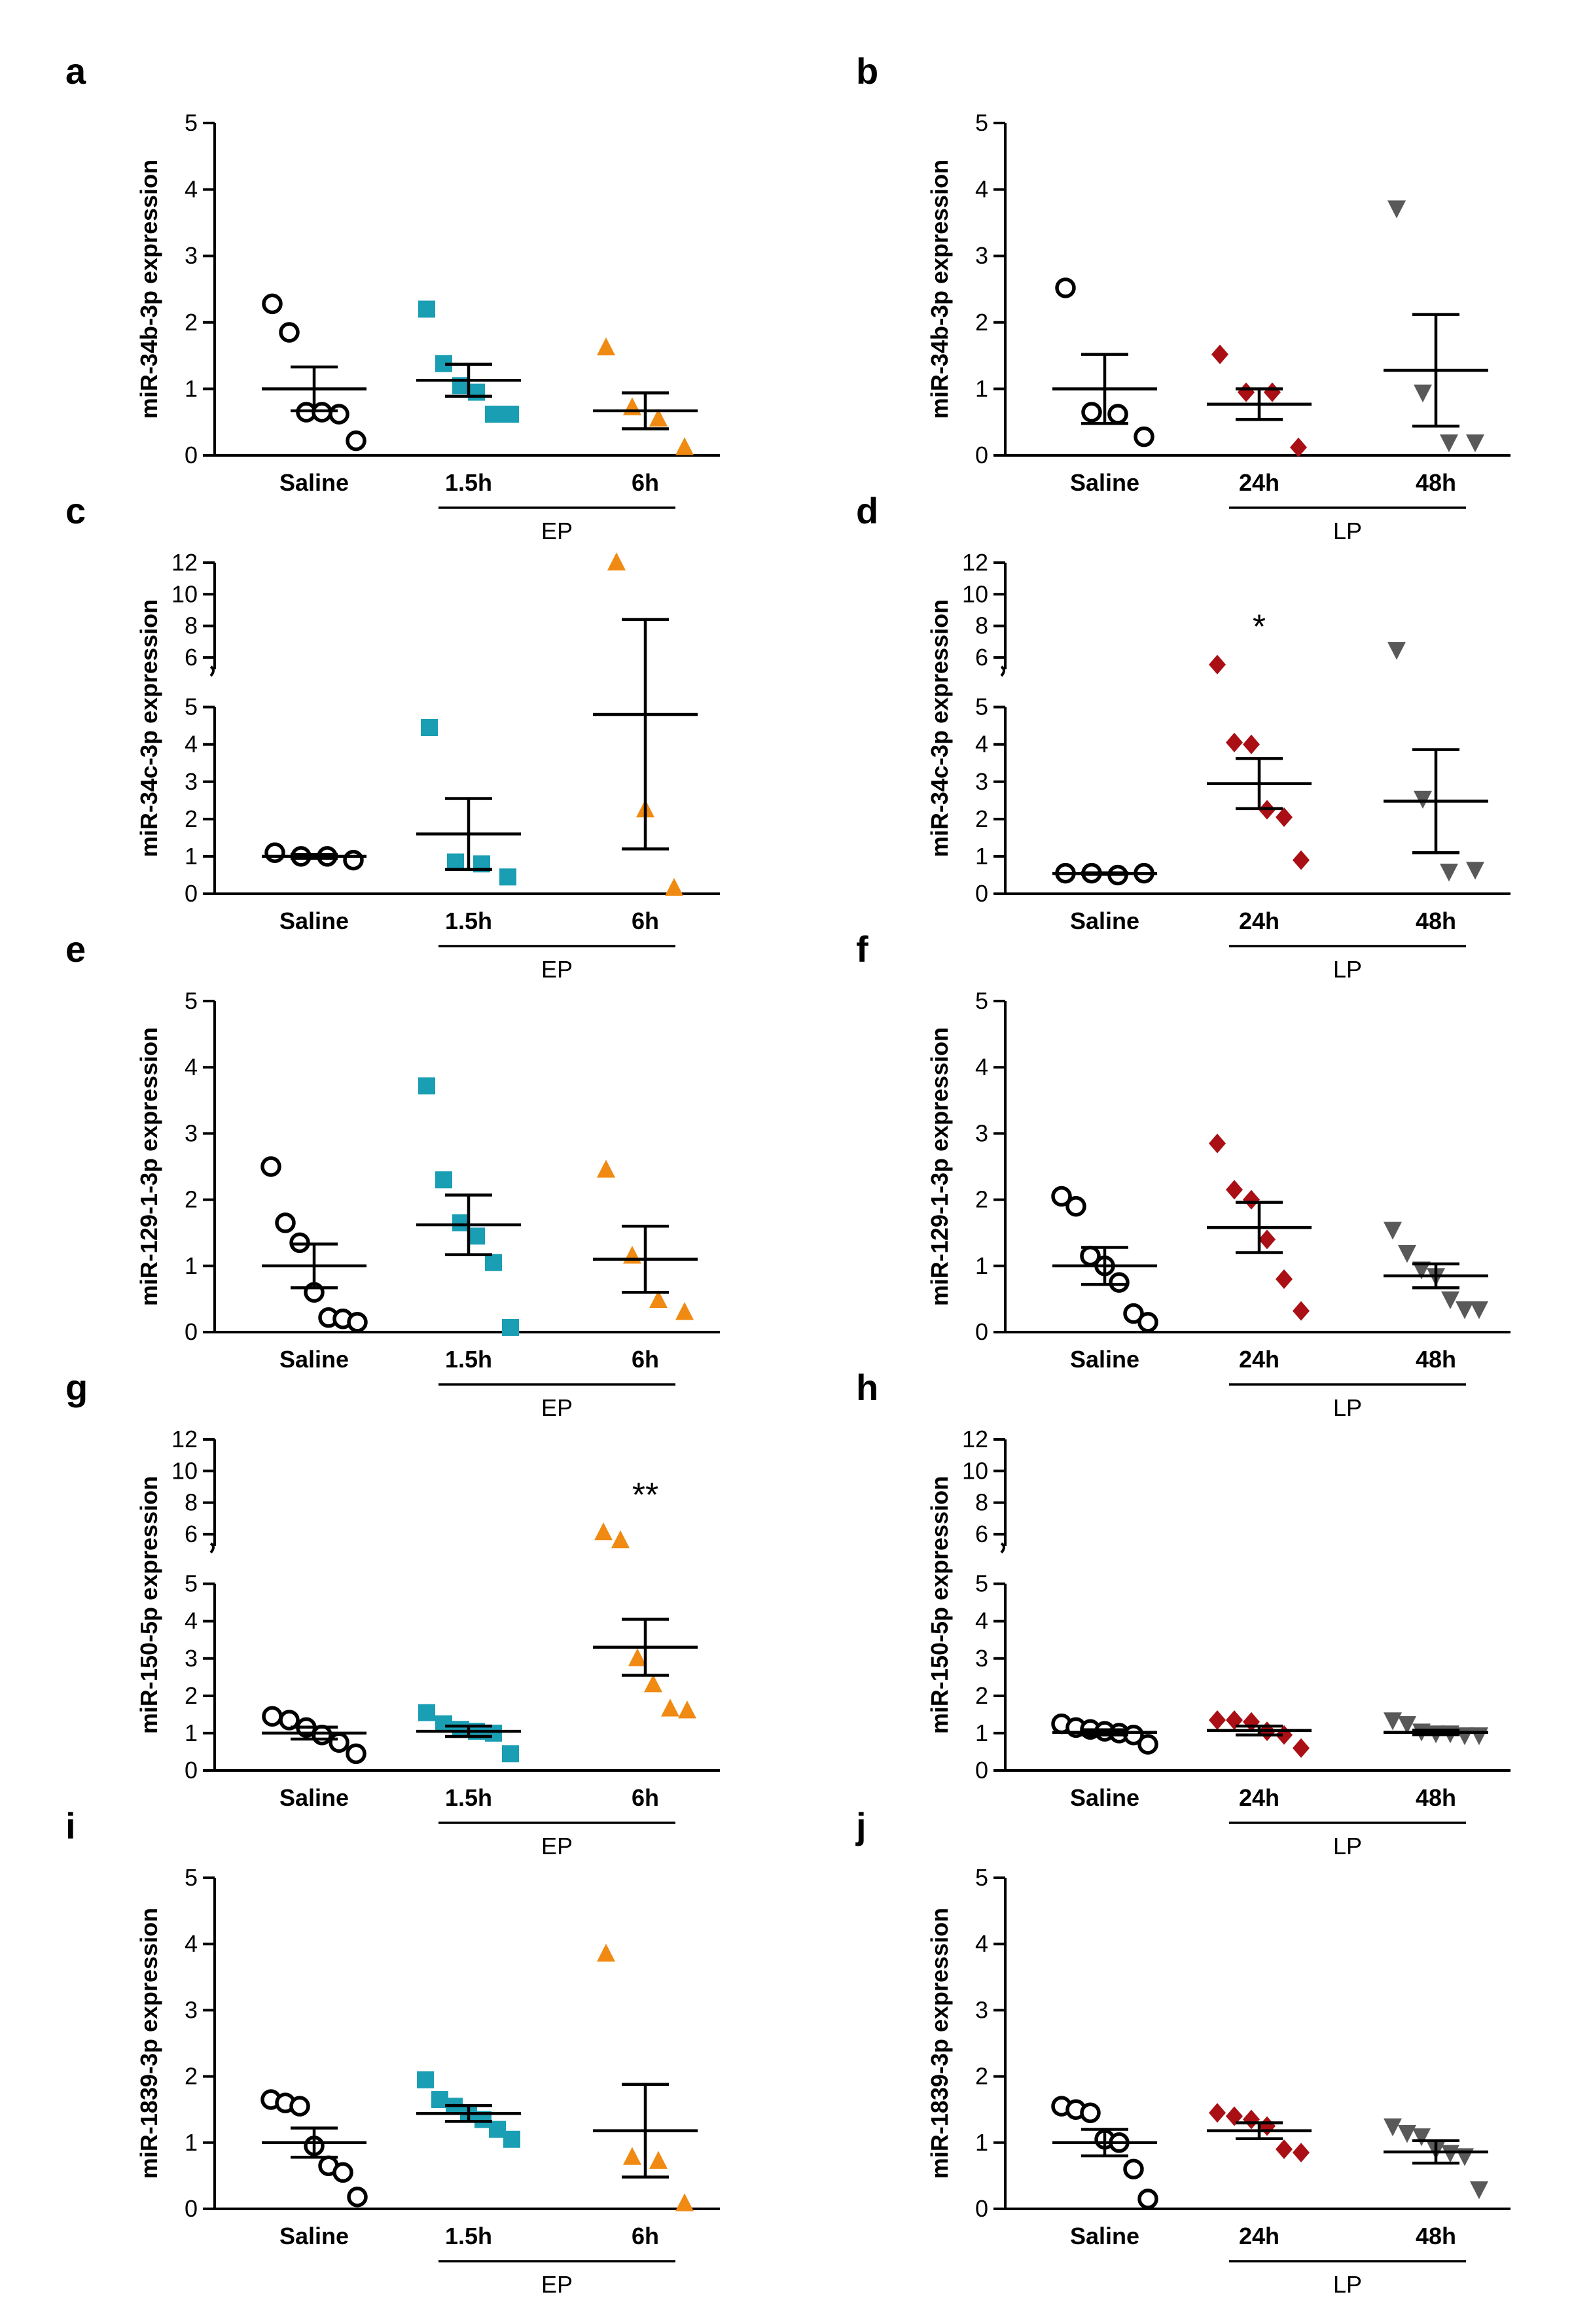 The height and width of the screenshot is (2324, 1591). I want to click on y-tick-label: 3, so click(981, 256).